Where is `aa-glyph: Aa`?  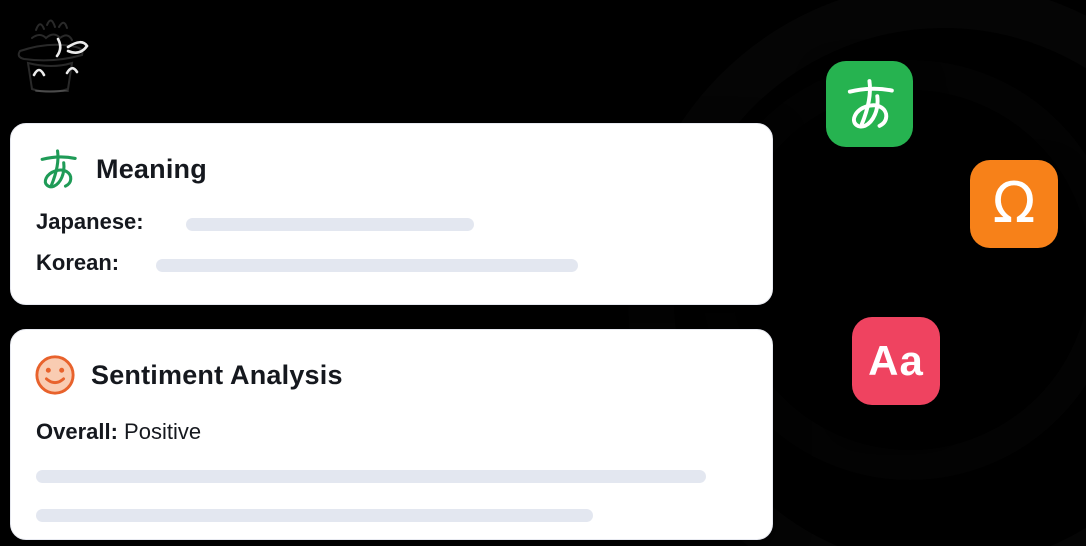
aa-glyph: Aa is located at coordinates (896, 360).